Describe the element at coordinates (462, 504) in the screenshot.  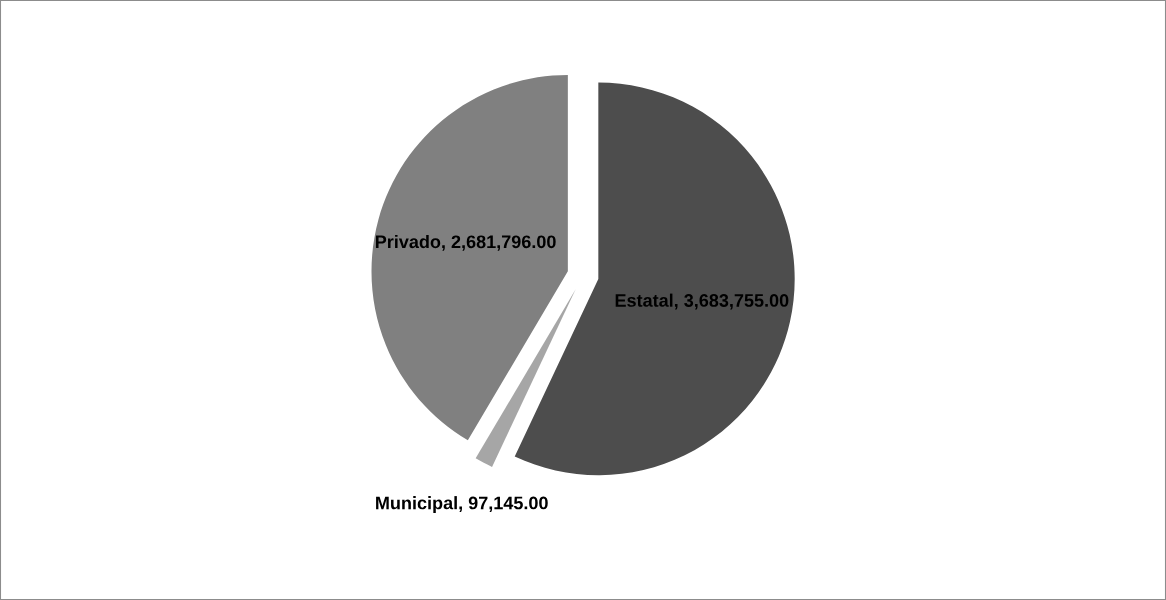
I see `slice-label: Municipal, 97,145.00` at that location.